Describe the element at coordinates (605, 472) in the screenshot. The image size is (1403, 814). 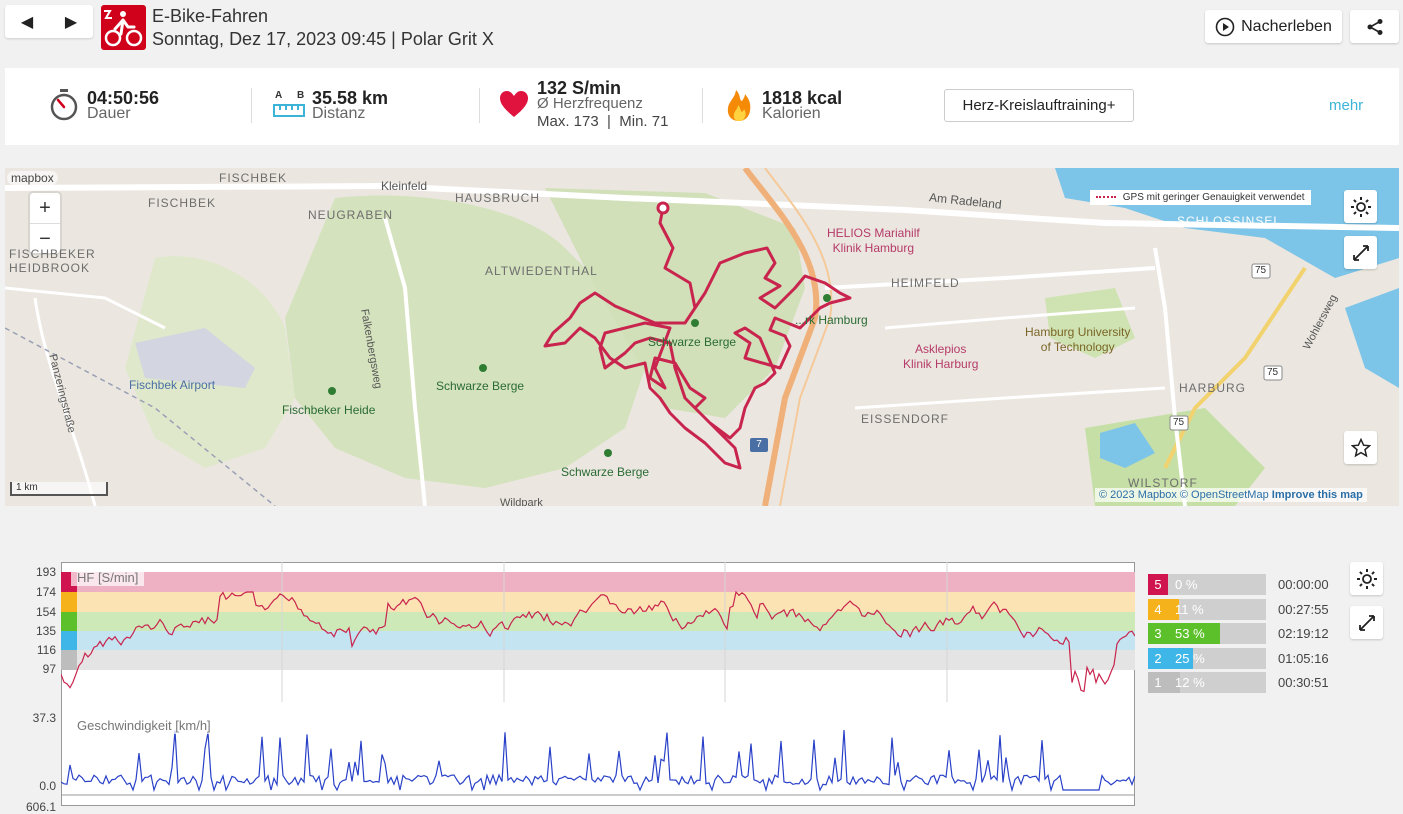
I see `label-schwarze-berge-3: Schwarze Berge` at that location.